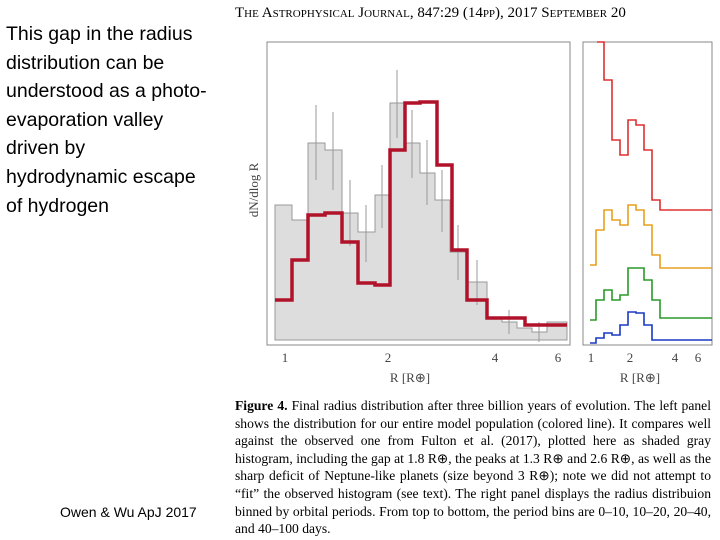 This screenshot has height=540, width=720. What do you see at coordinates (422, 357) in the screenshot?
I see `left-x-ticks: 1 2 4 6` at bounding box center [422, 357].